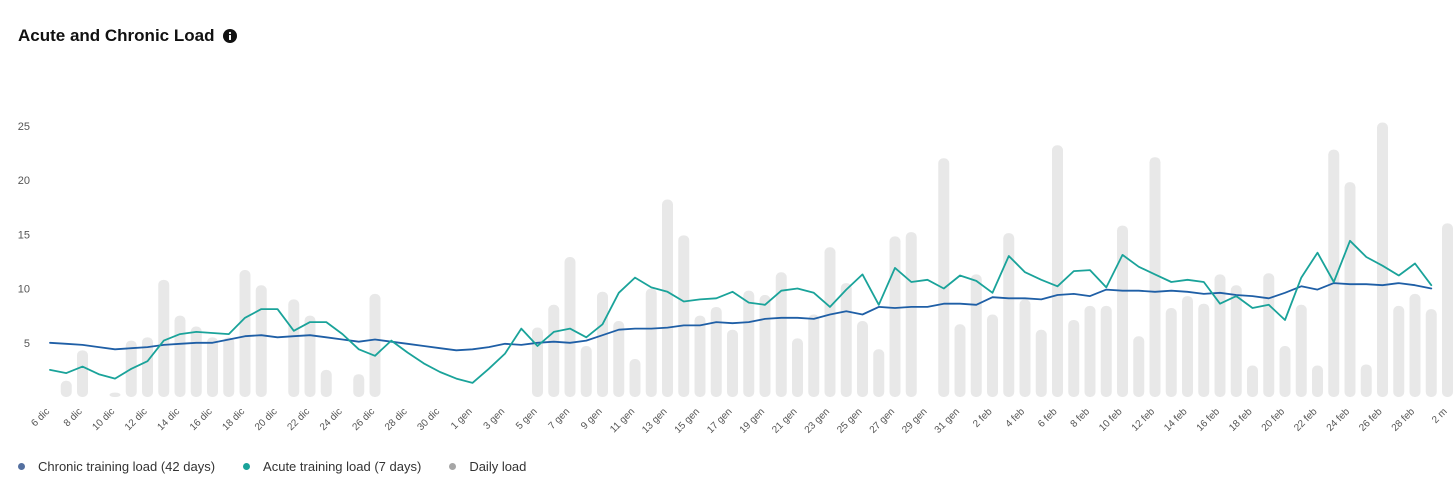  I want to click on x-tick-label: 28 feb, so click(1404, 420).